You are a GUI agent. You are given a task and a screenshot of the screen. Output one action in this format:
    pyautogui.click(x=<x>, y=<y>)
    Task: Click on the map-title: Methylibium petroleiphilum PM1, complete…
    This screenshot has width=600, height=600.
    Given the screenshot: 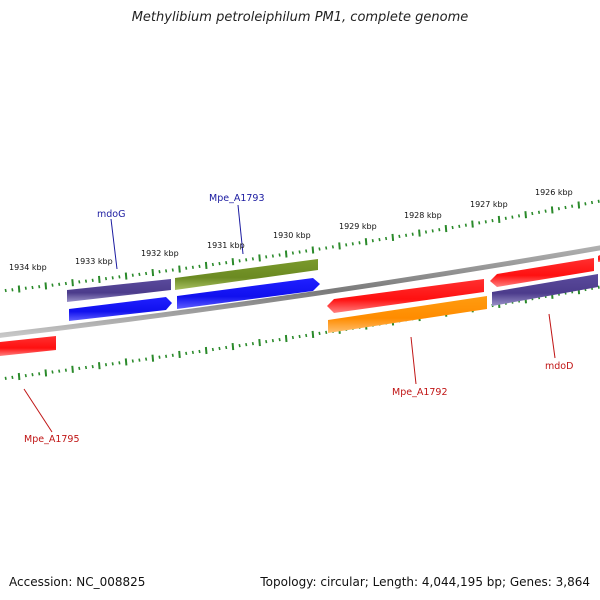 What is the action you would take?
    pyautogui.click(x=300, y=17)
    